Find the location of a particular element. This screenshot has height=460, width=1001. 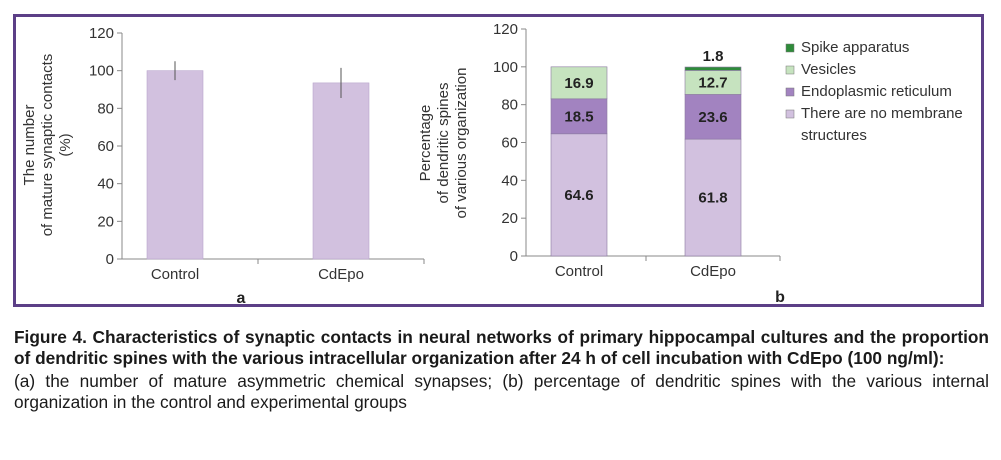

y-axis-title: of mature synaptic contacts is located at coordinates (47, 145).